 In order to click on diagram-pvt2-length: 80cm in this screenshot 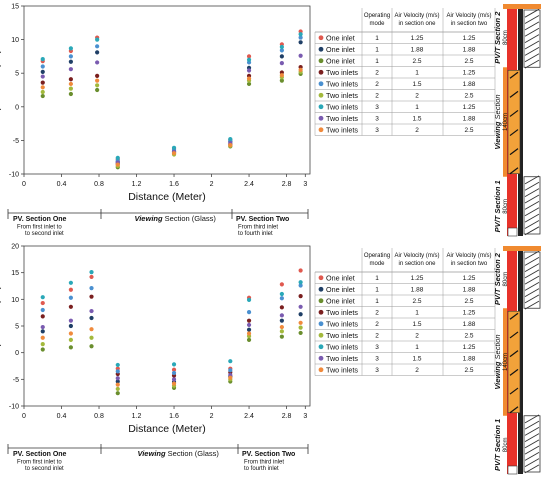, I will do `click(506, 37)`.